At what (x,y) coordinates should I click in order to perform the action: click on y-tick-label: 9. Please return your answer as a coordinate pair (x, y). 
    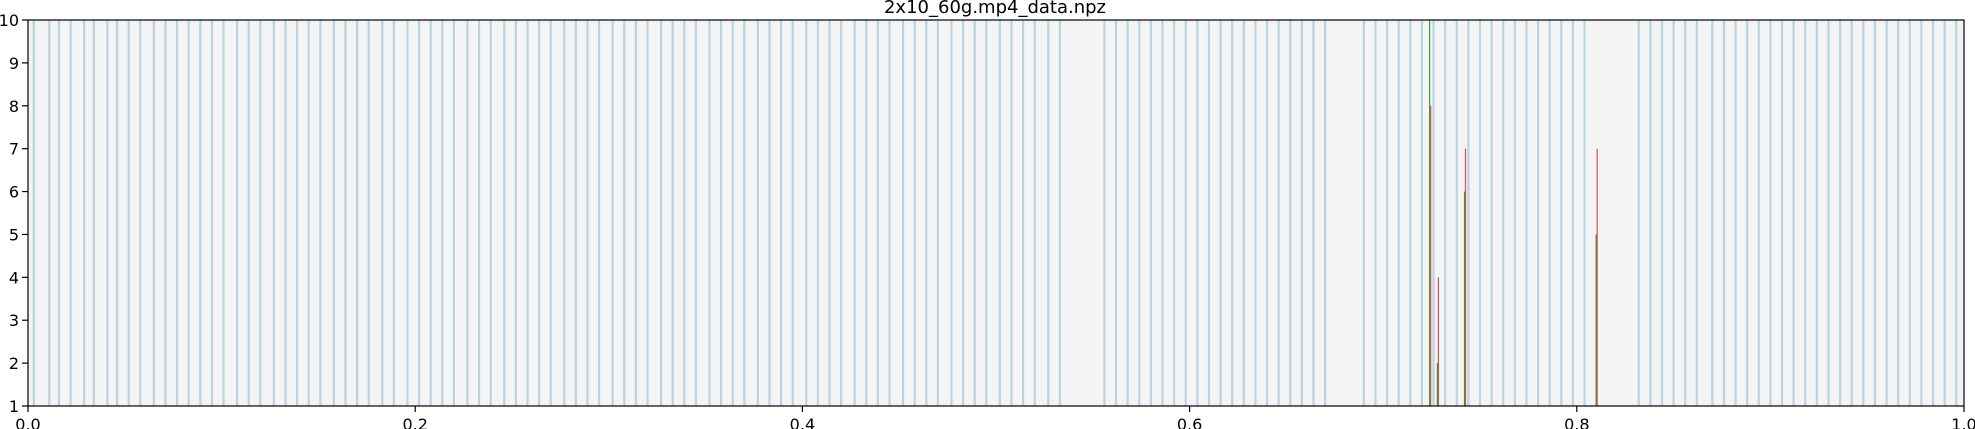
    Looking at the image, I should click on (14, 63).